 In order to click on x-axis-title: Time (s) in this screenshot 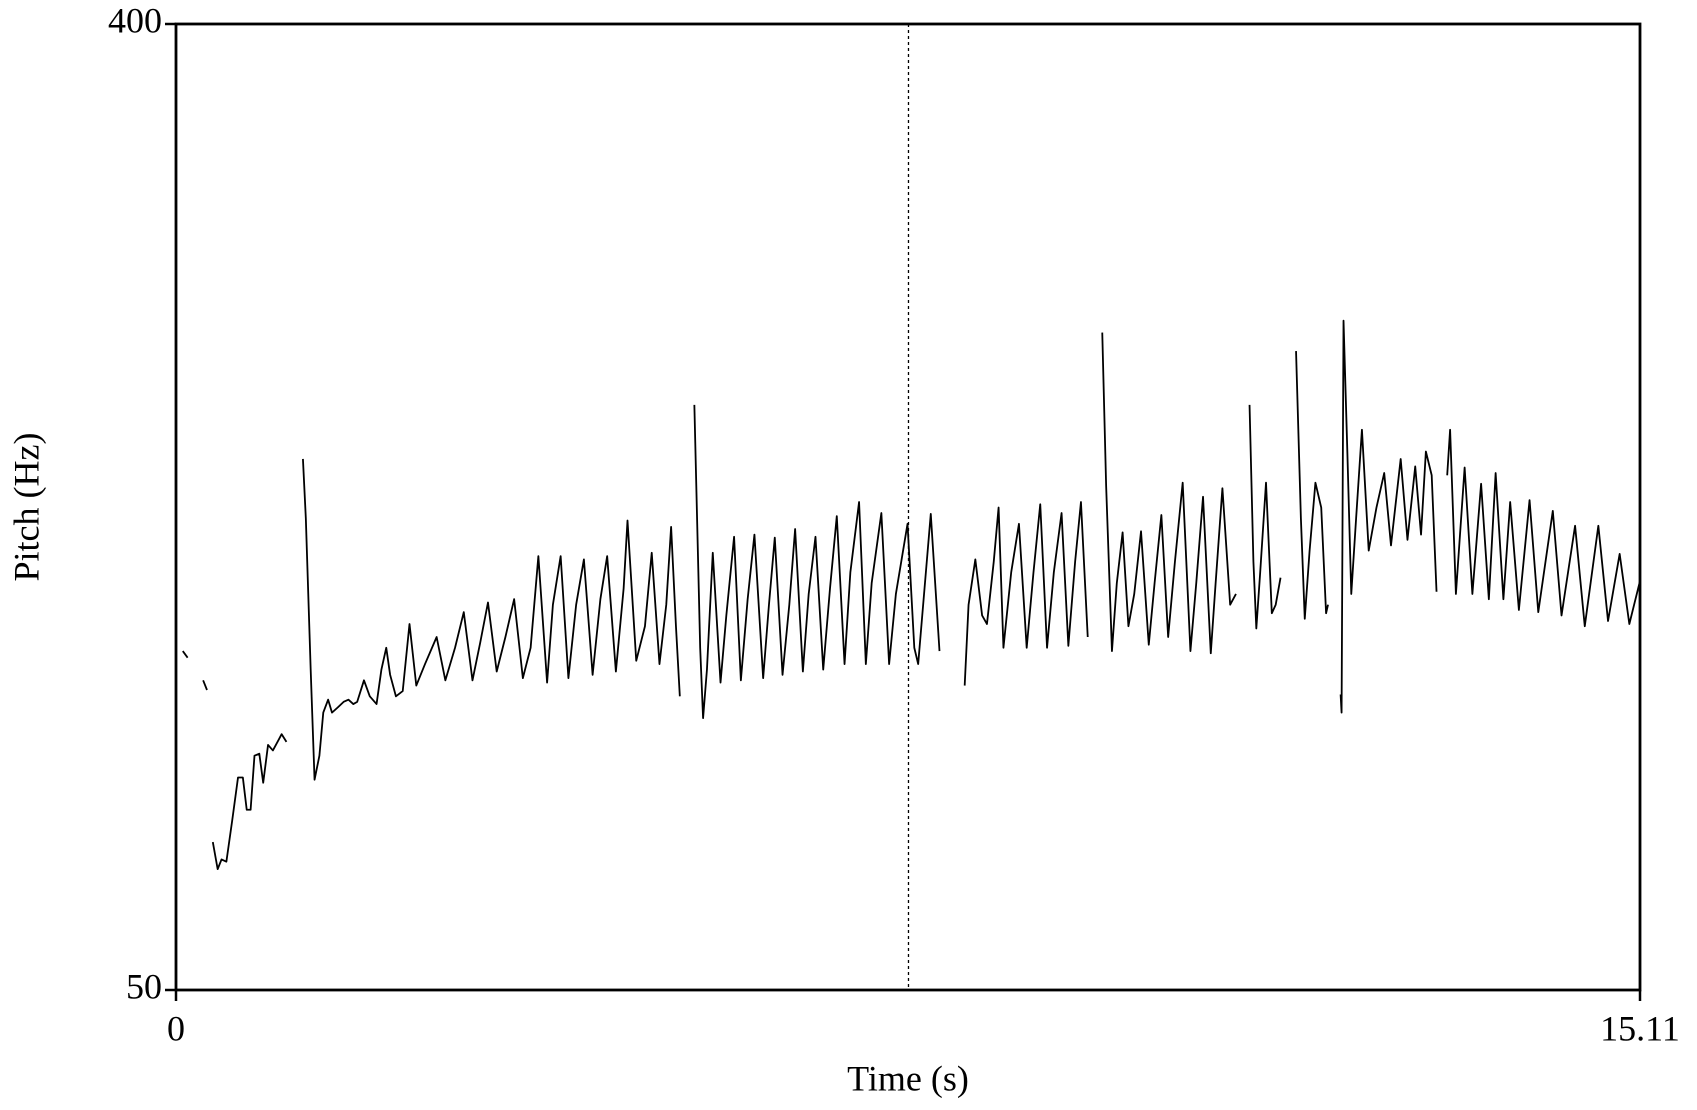, I will do `click(908, 1078)`.